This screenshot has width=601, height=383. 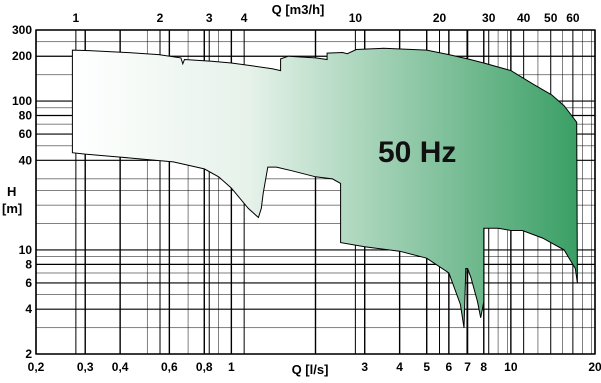 What do you see at coordinates (244, 18) in the screenshot?
I see `x2-tick-label: 4` at bounding box center [244, 18].